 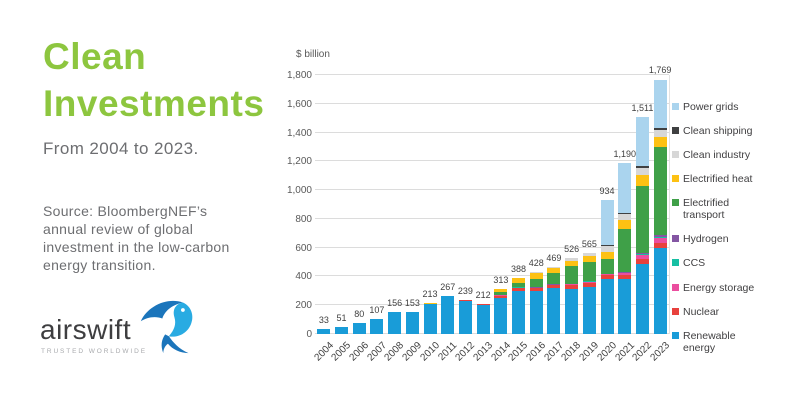 I want to click on airswift-logo: airswift TRUSTED WORLDWIDE, so click(x=120, y=327).